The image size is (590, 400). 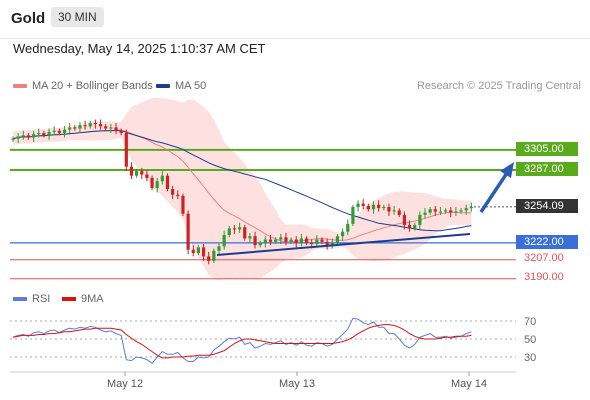 I want to click on price-tag-3190.00: 3190.00, so click(x=544, y=276).